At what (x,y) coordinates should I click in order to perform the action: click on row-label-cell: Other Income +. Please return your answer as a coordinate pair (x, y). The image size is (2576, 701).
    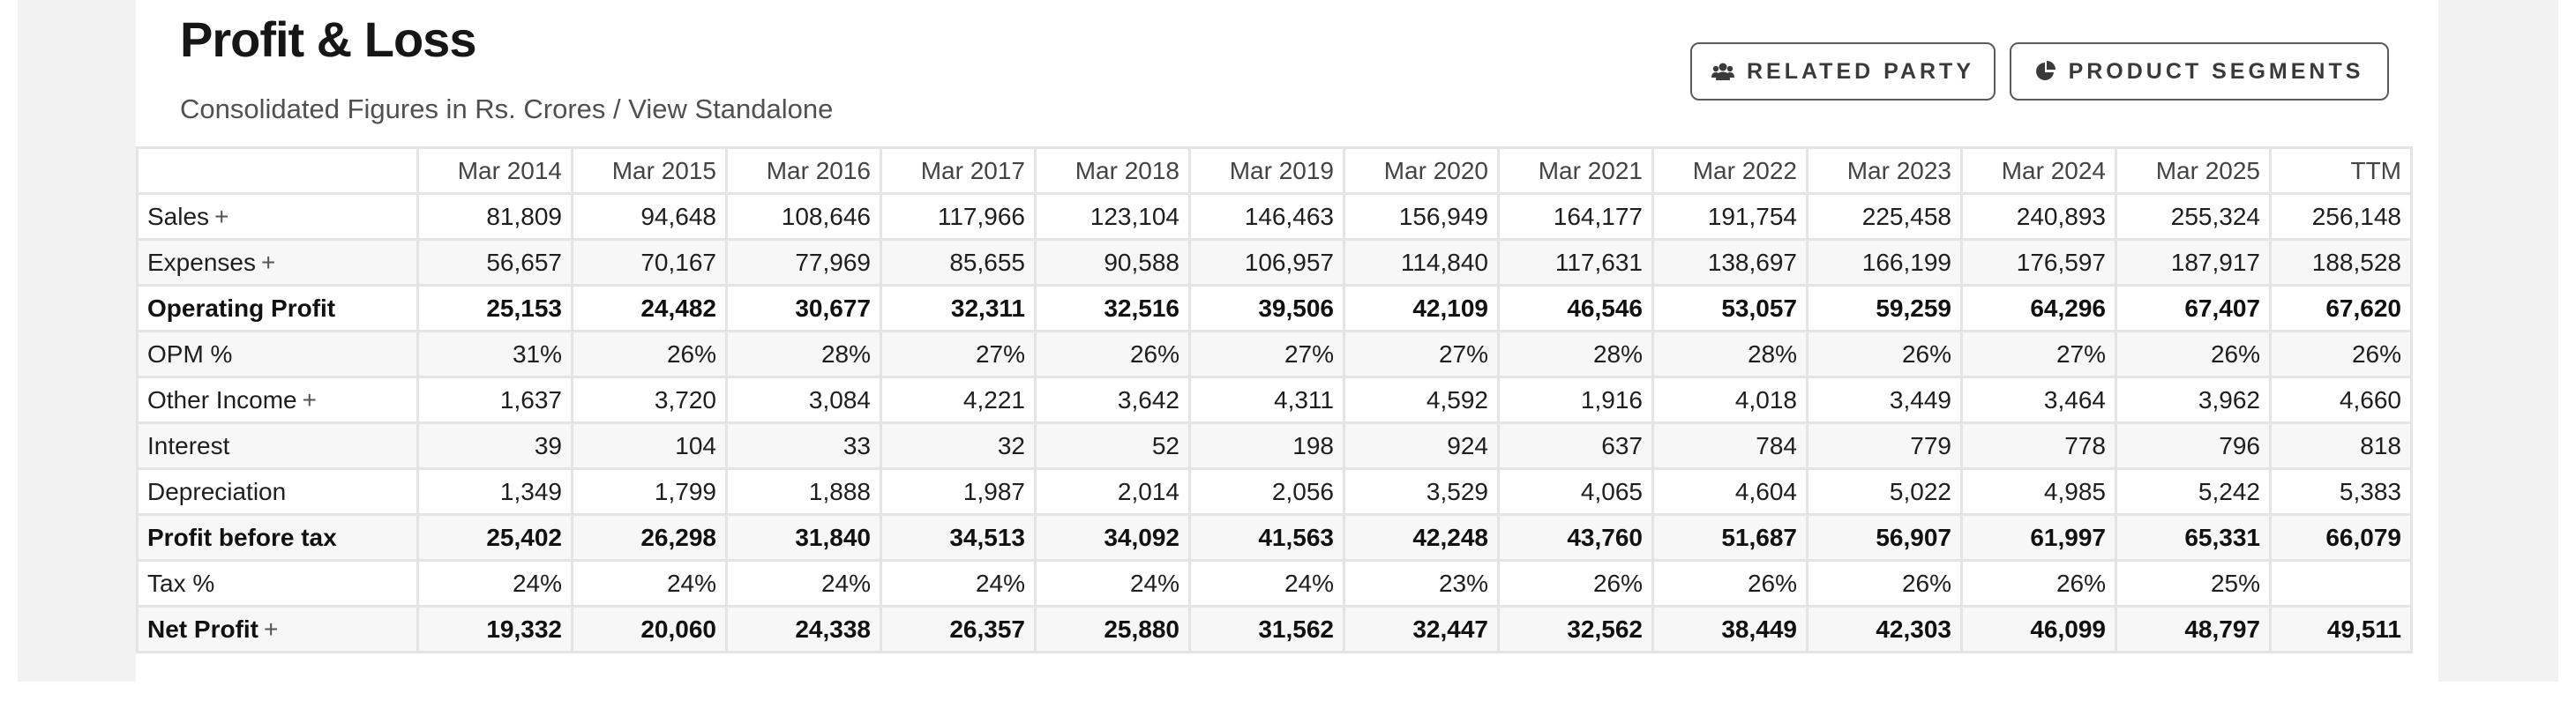
    Looking at the image, I should click on (278, 400).